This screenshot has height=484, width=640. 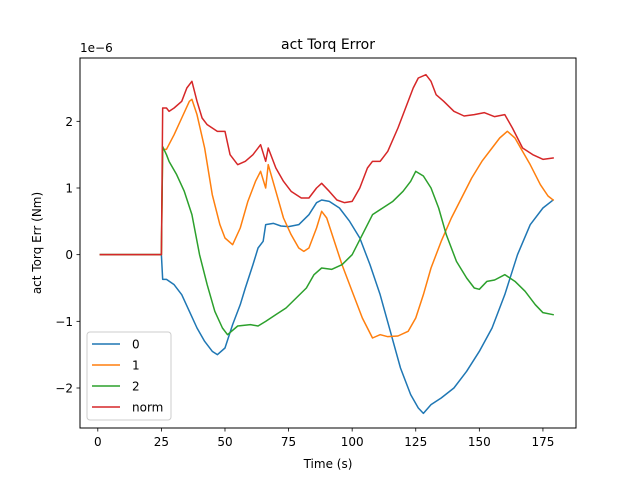 What do you see at coordinates (69, 122) in the screenshot?
I see `y-tick-label: 2` at bounding box center [69, 122].